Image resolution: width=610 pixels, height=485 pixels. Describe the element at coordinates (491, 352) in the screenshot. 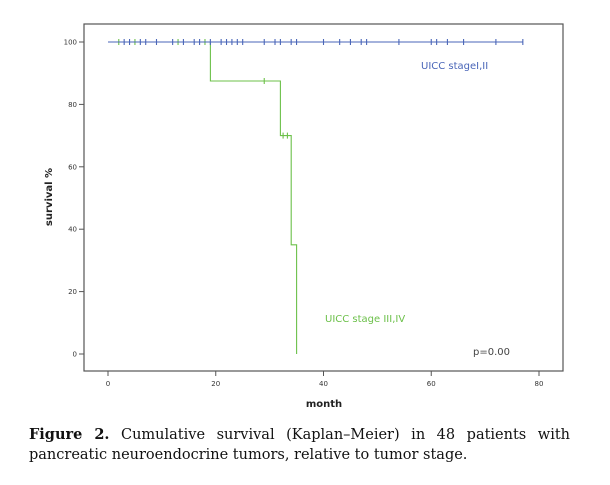

I see `p-value-annotation: p=0.00` at that location.